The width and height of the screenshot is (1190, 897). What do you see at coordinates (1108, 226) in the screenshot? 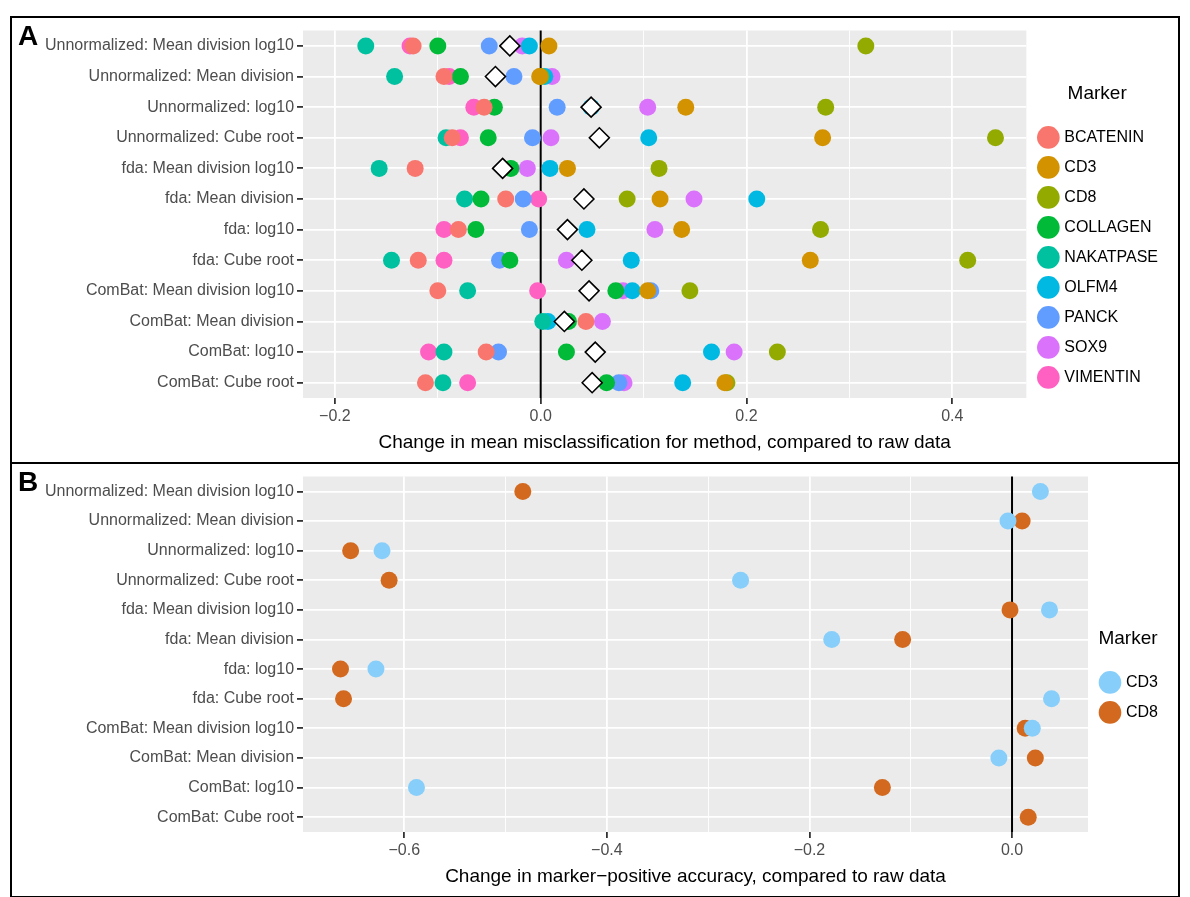
I see `legend-label: COLLAGEN` at bounding box center [1108, 226].